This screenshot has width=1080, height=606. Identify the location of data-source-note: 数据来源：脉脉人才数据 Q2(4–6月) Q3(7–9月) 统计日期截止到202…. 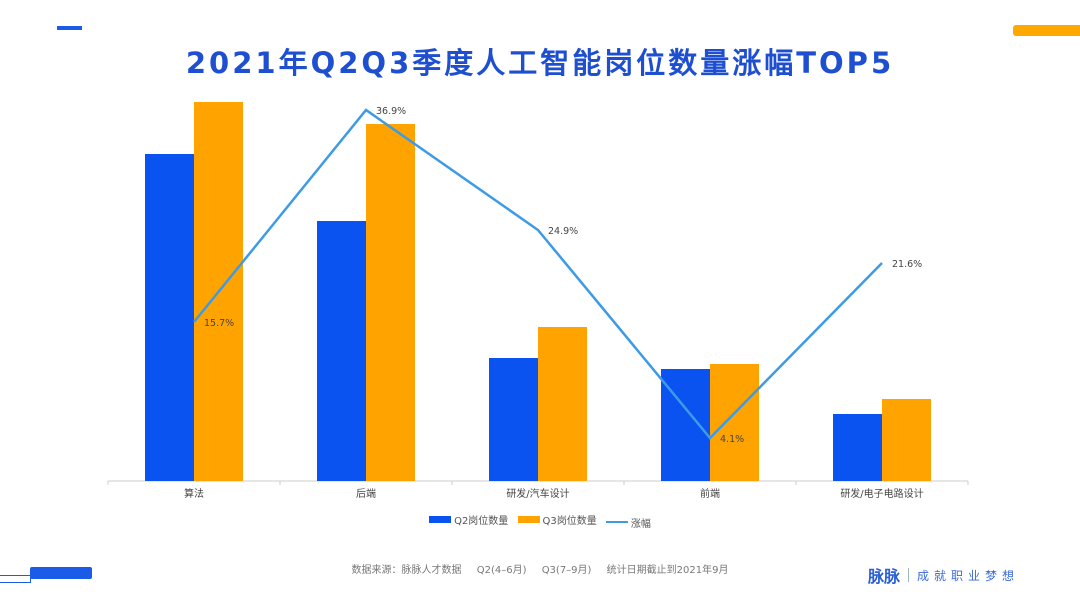
(540, 568).